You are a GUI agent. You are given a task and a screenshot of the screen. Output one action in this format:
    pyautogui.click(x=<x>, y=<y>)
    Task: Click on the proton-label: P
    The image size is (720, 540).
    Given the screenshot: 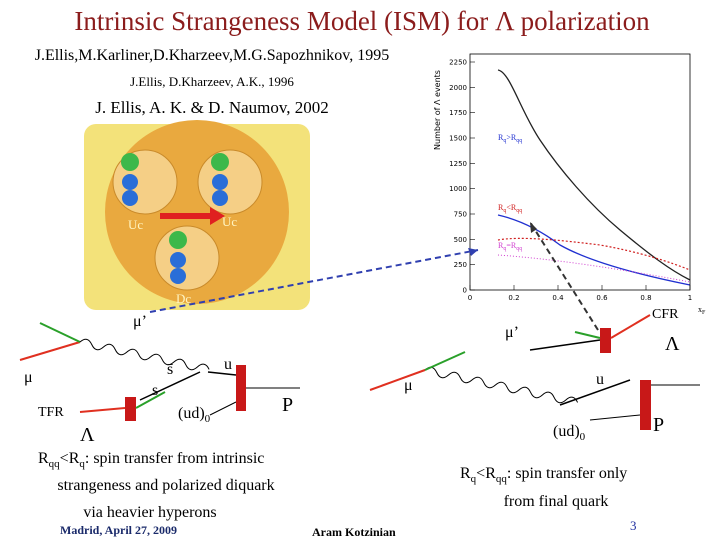 What is the action you would take?
    pyautogui.click(x=287, y=405)
    